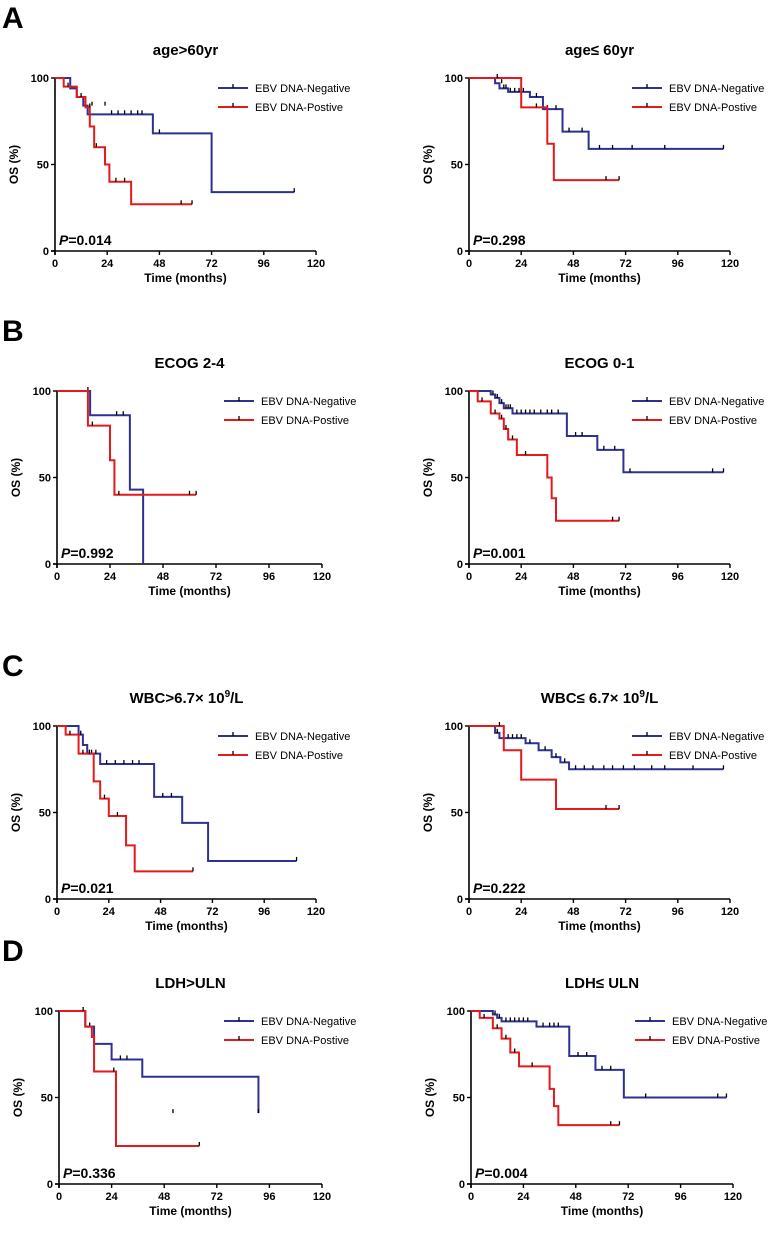 This screenshot has height=1250, width=770. I want to click on chart-title-main: age>60yr, so click(186, 50).